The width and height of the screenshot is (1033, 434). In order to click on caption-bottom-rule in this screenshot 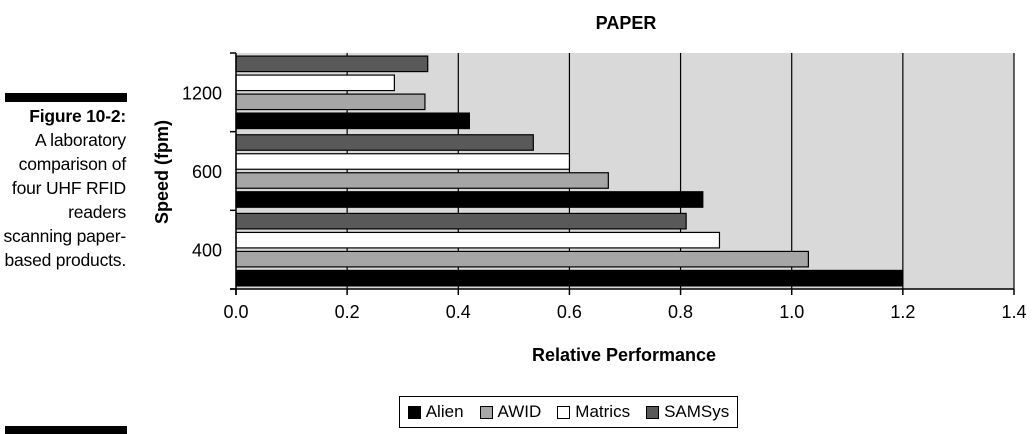, I will do `click(66, 430)`.